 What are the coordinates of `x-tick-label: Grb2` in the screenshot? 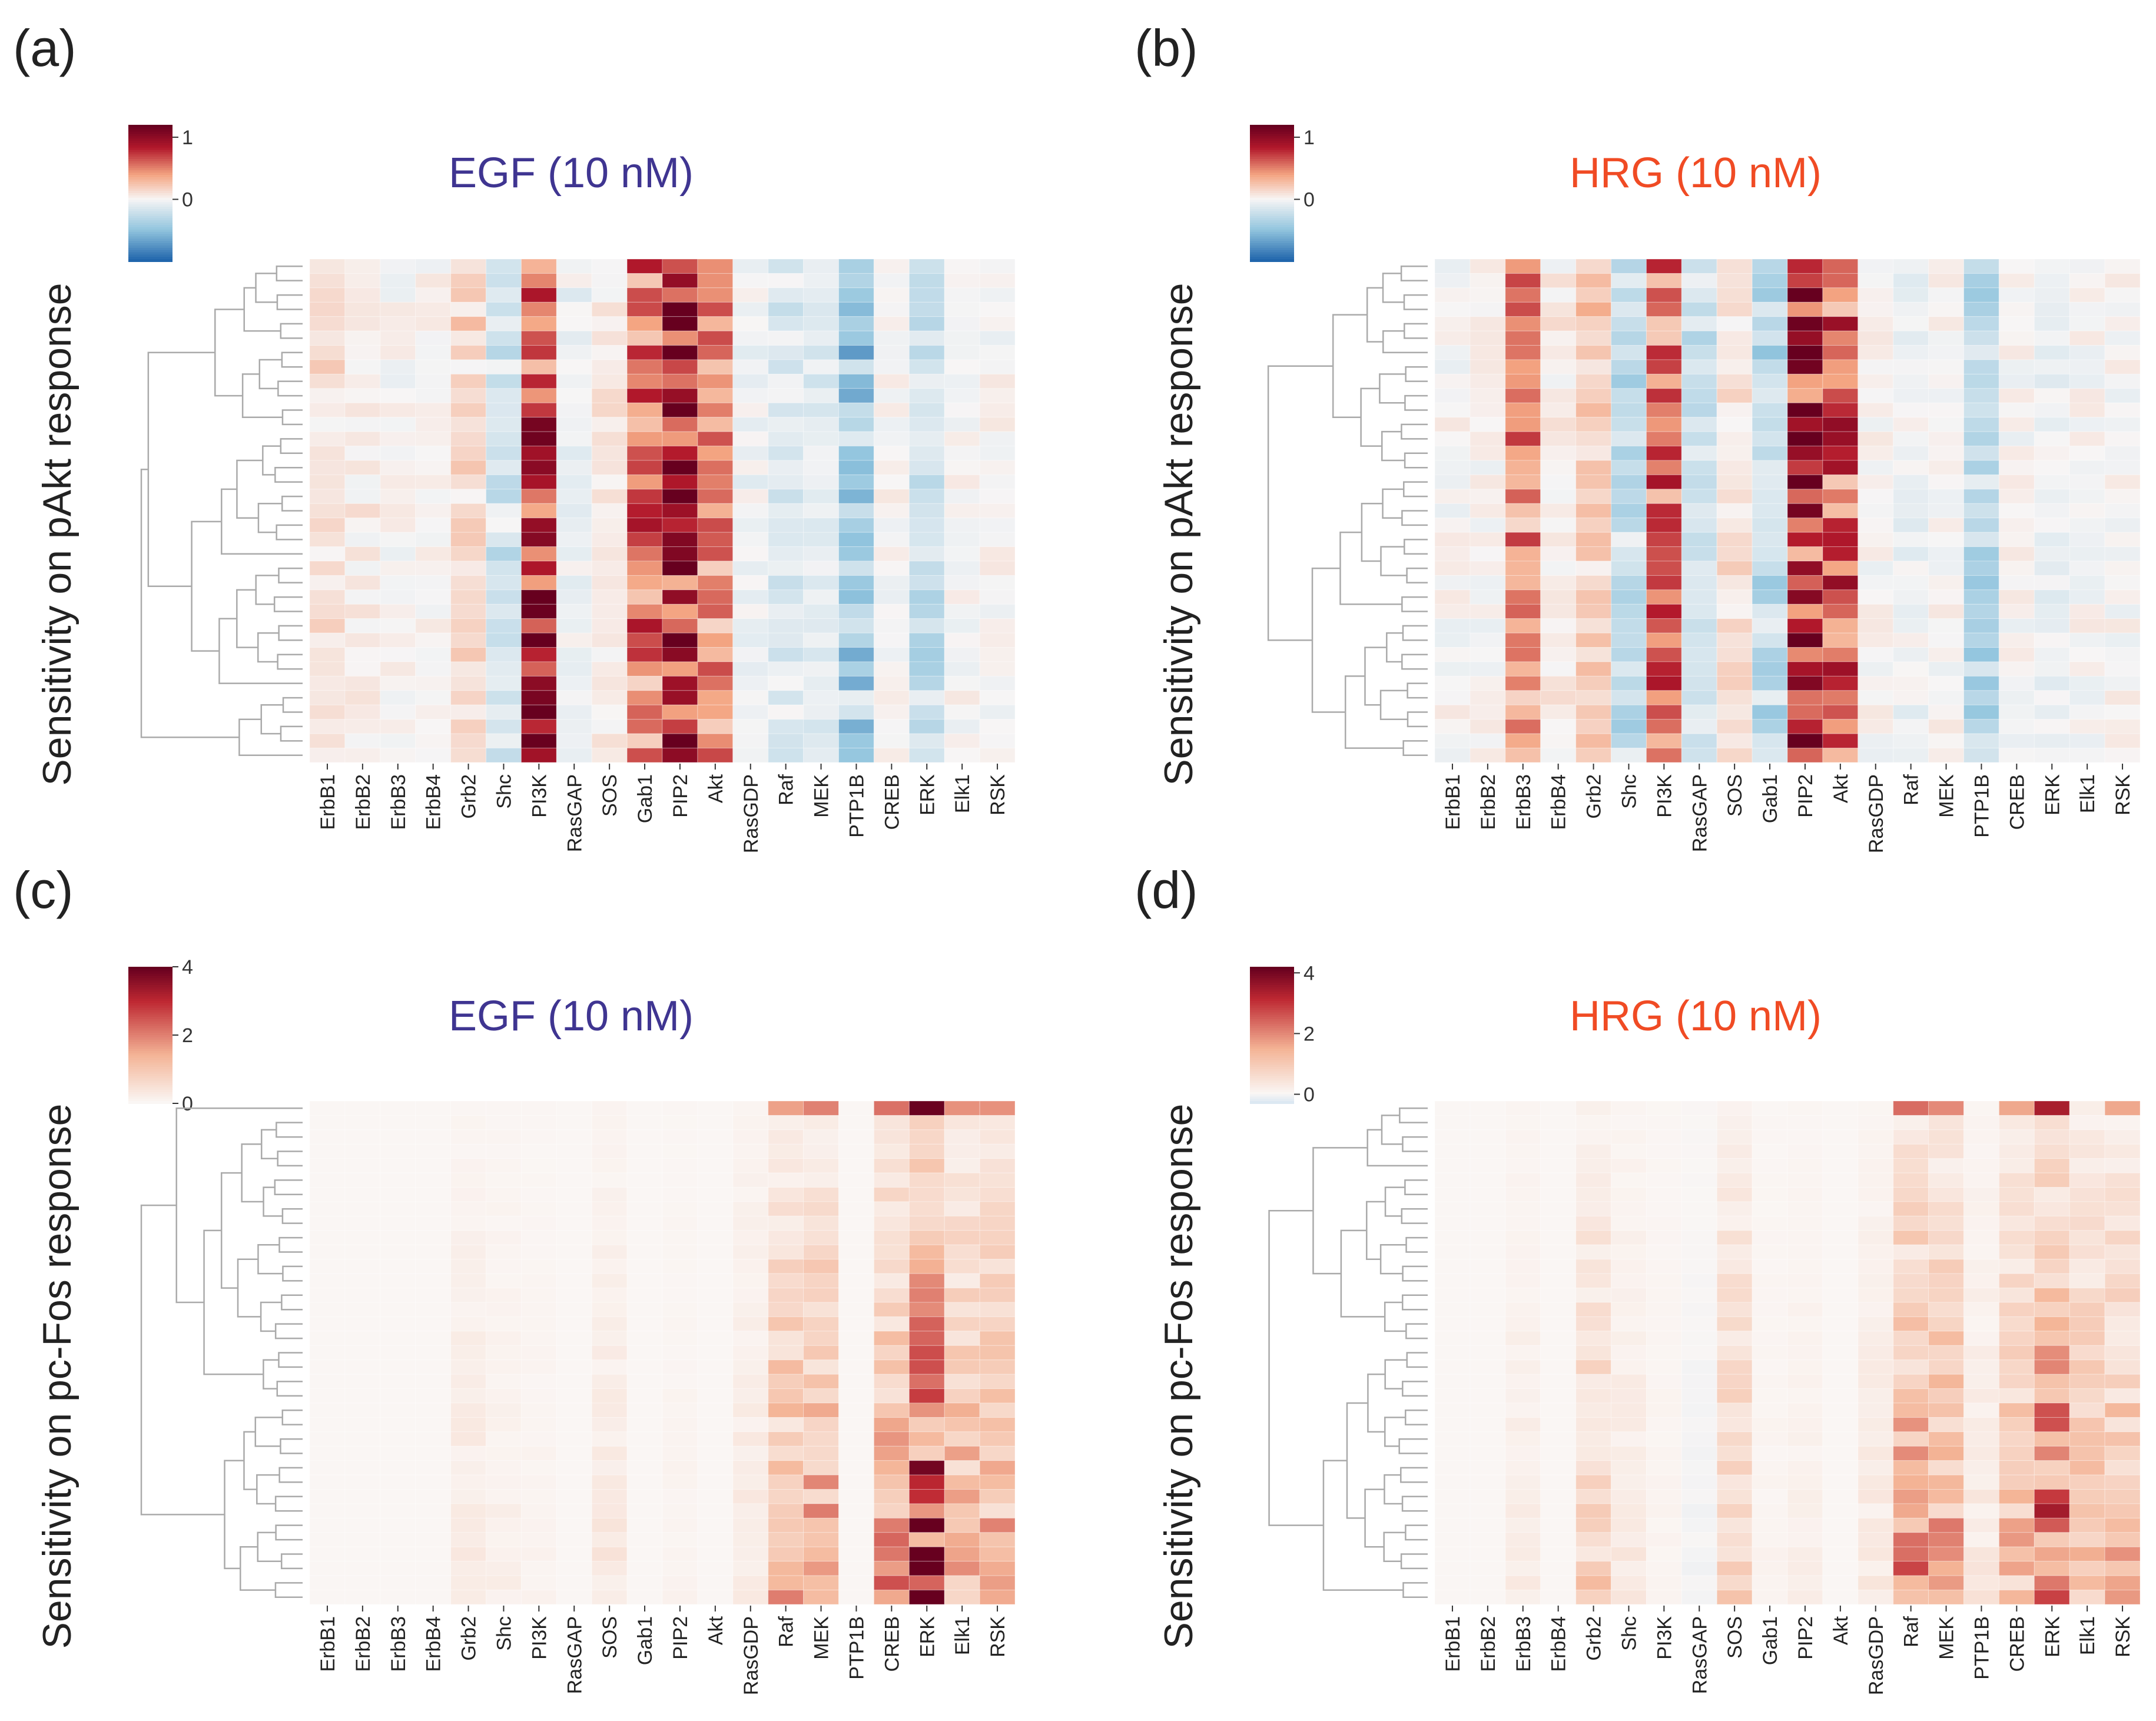 It's located at (1594, 796).